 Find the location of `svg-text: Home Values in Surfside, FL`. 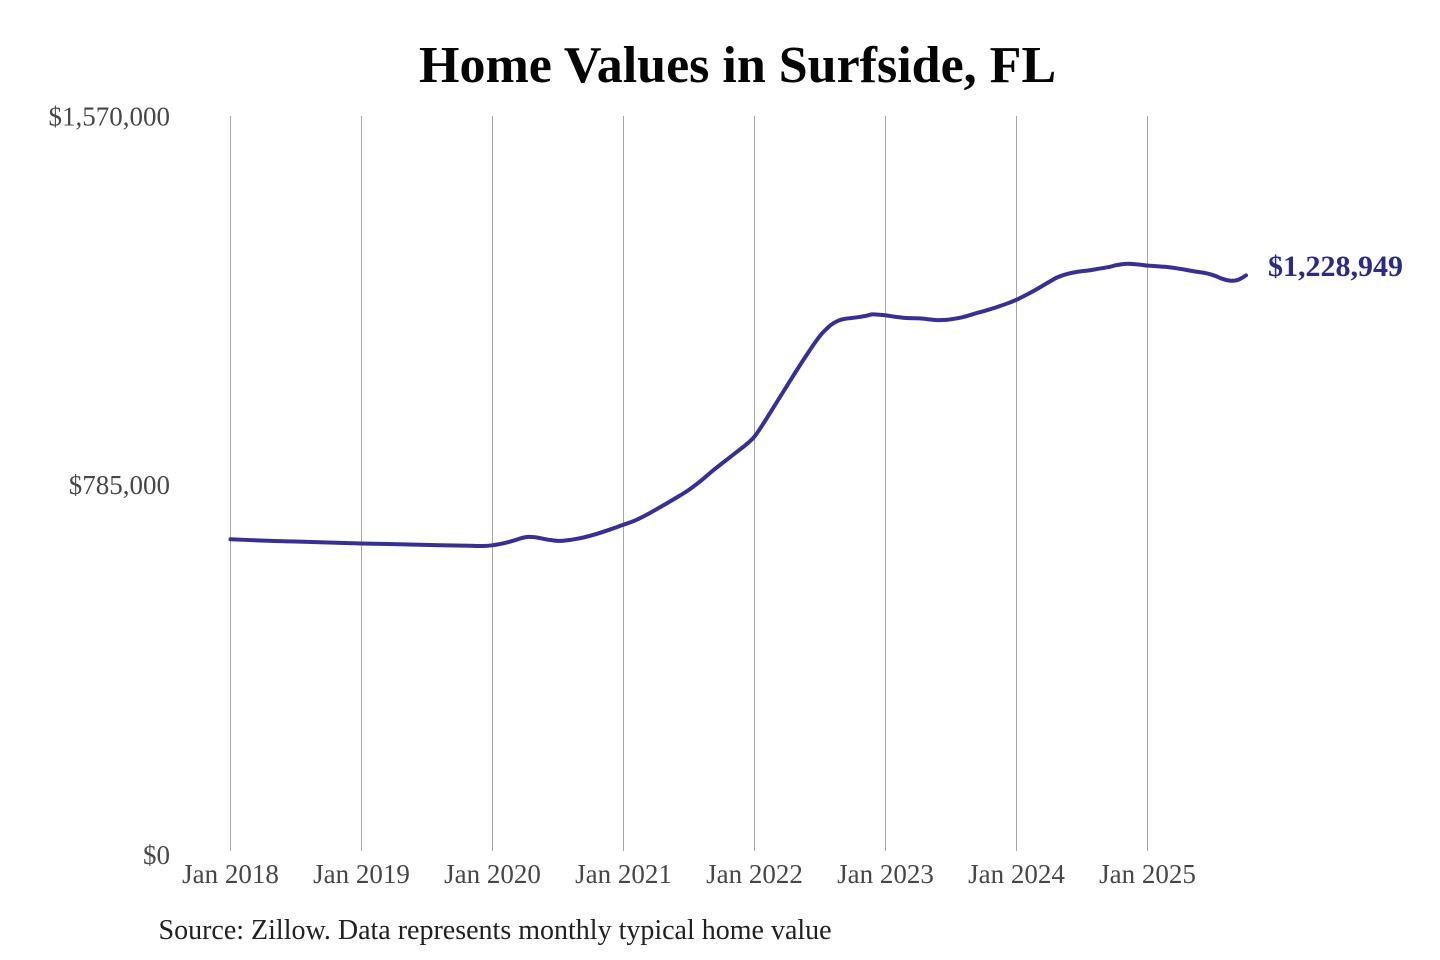

svg-text: Home Values in Surfside, FL is located at coordinates (737, 65).